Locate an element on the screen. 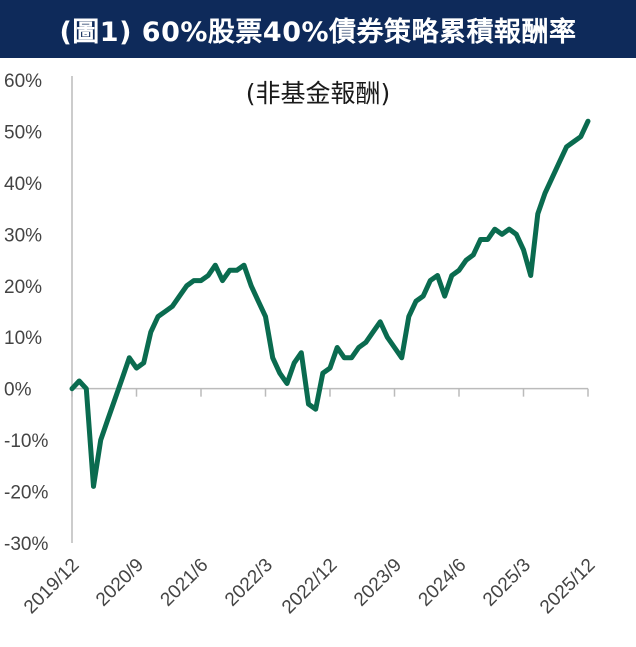  y-tick-label: 0% is located at coordinates (18, 390).